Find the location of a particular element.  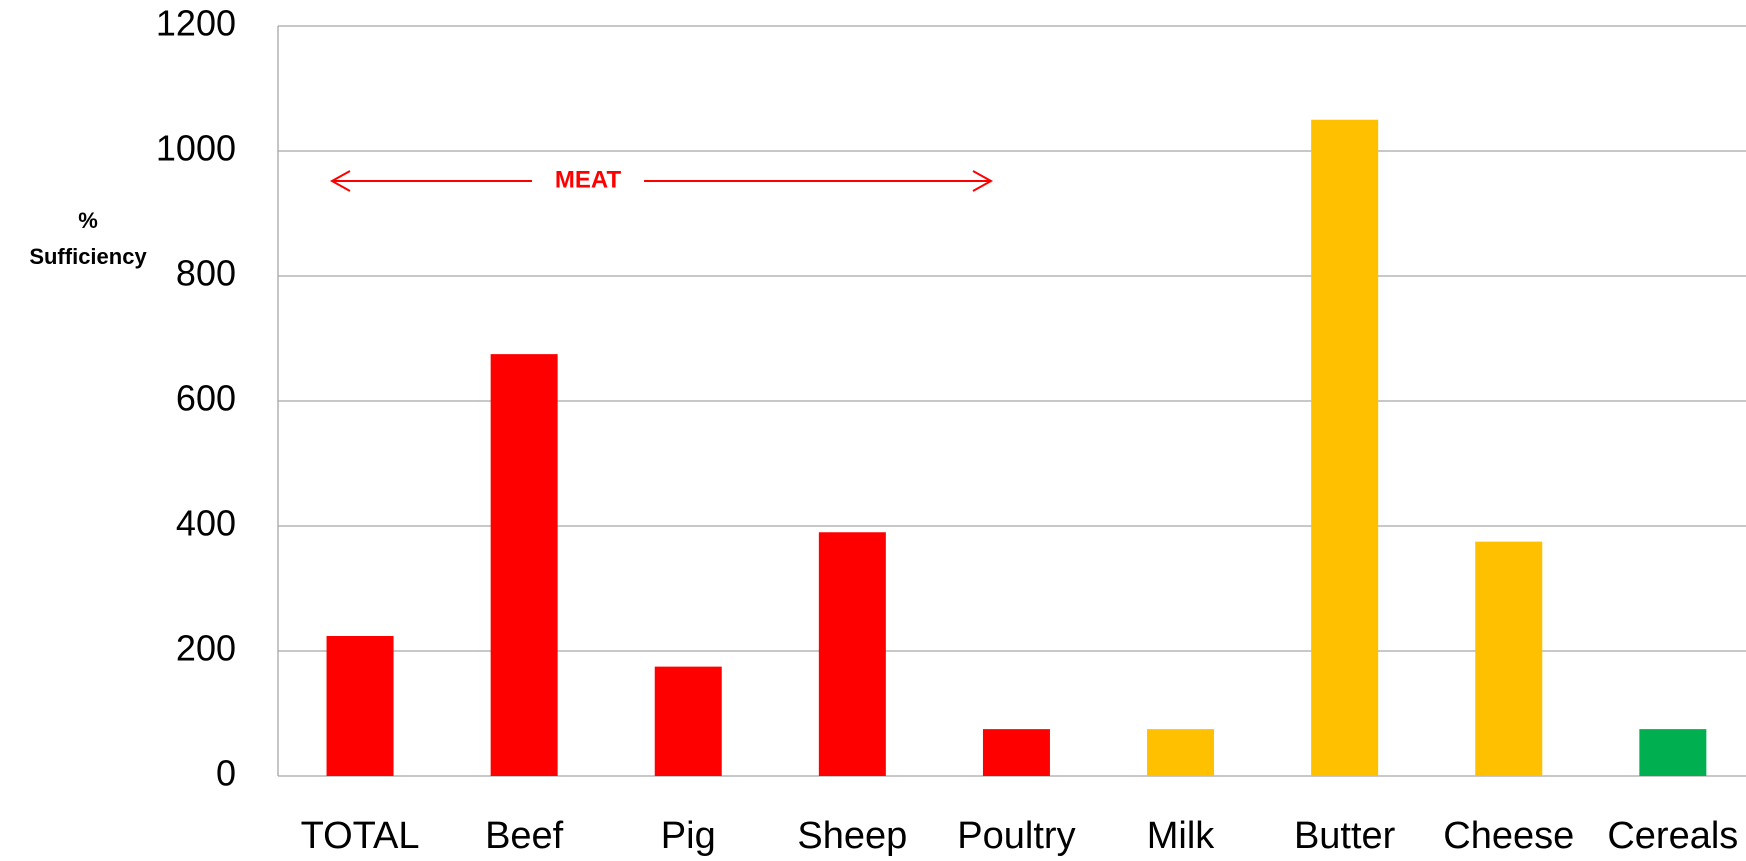

x-tick-label: Cereals is located at coordinates (1672, 836).